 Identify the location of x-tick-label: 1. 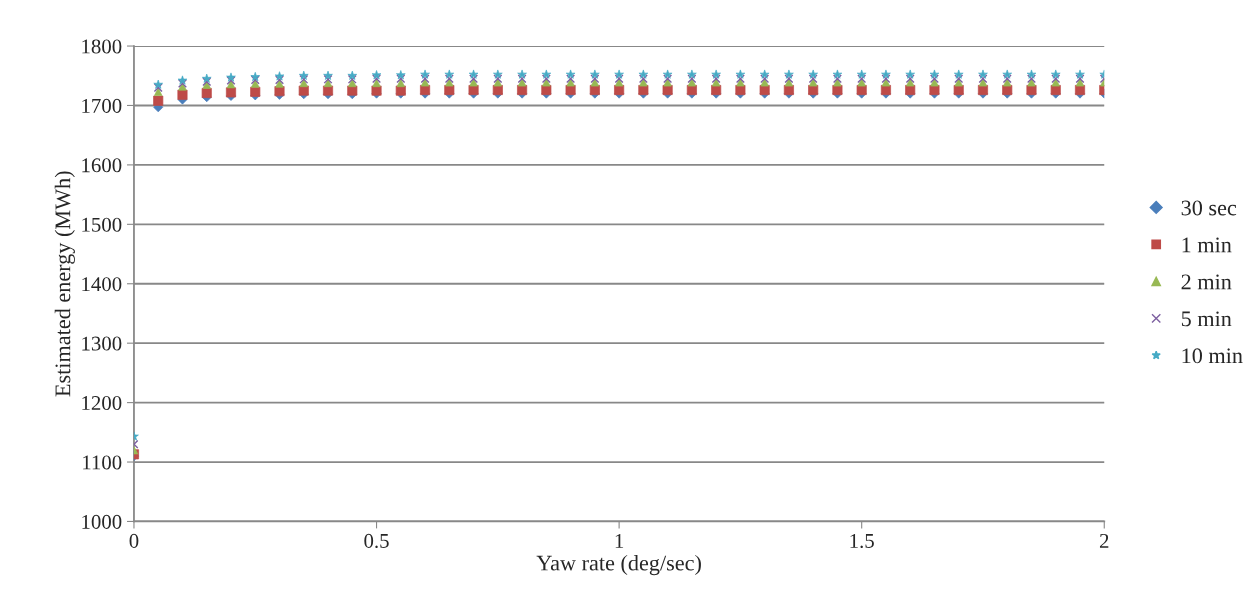
(619, 540).